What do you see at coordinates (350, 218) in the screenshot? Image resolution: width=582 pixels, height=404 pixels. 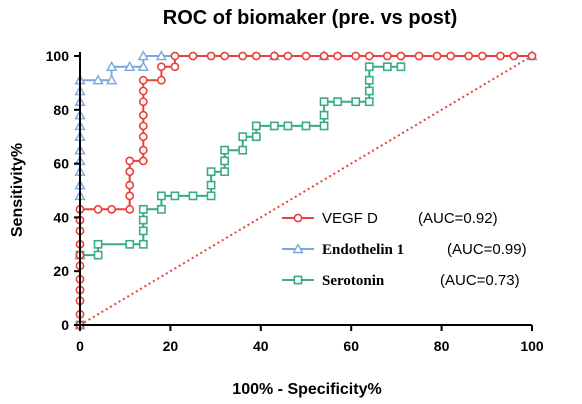 I see `legend-label-vegf-d: VEGF D` at bounding box center [350, 218].